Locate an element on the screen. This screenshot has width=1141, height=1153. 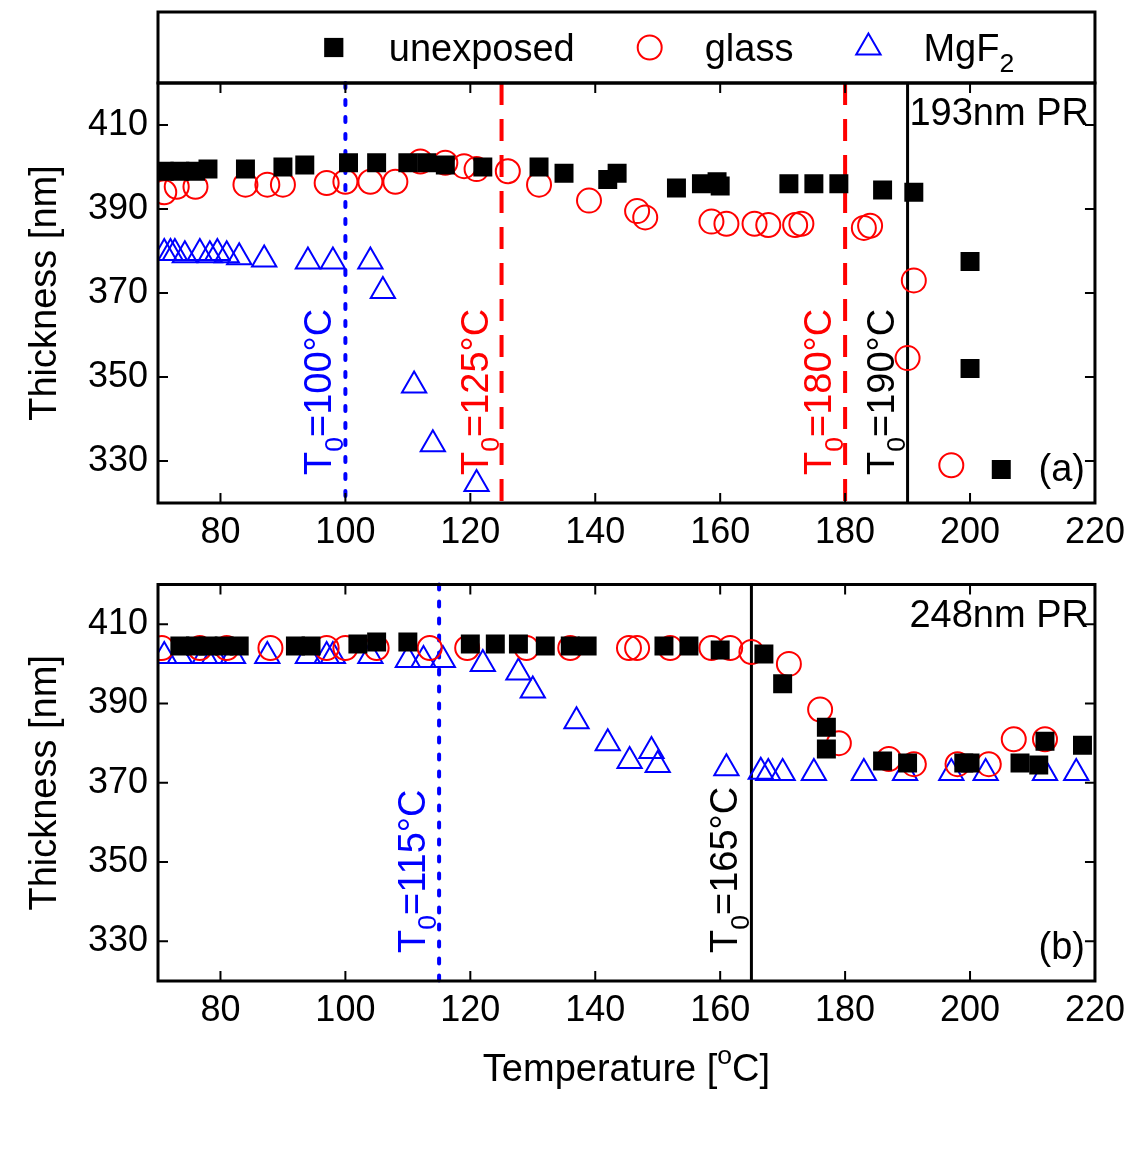
ref-line-label: T0=180°C is located at coordinates (823, 391).